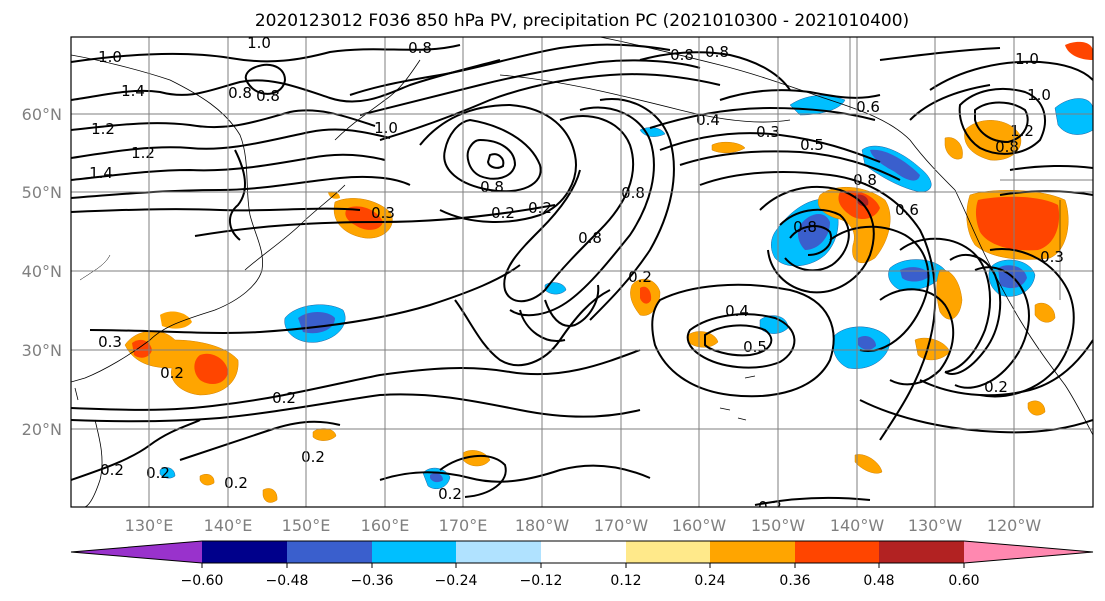  What do you see at coordinates (583, 565) in the screenshot?
I see `colorbar-ticks` at bounding box center [583, 565].